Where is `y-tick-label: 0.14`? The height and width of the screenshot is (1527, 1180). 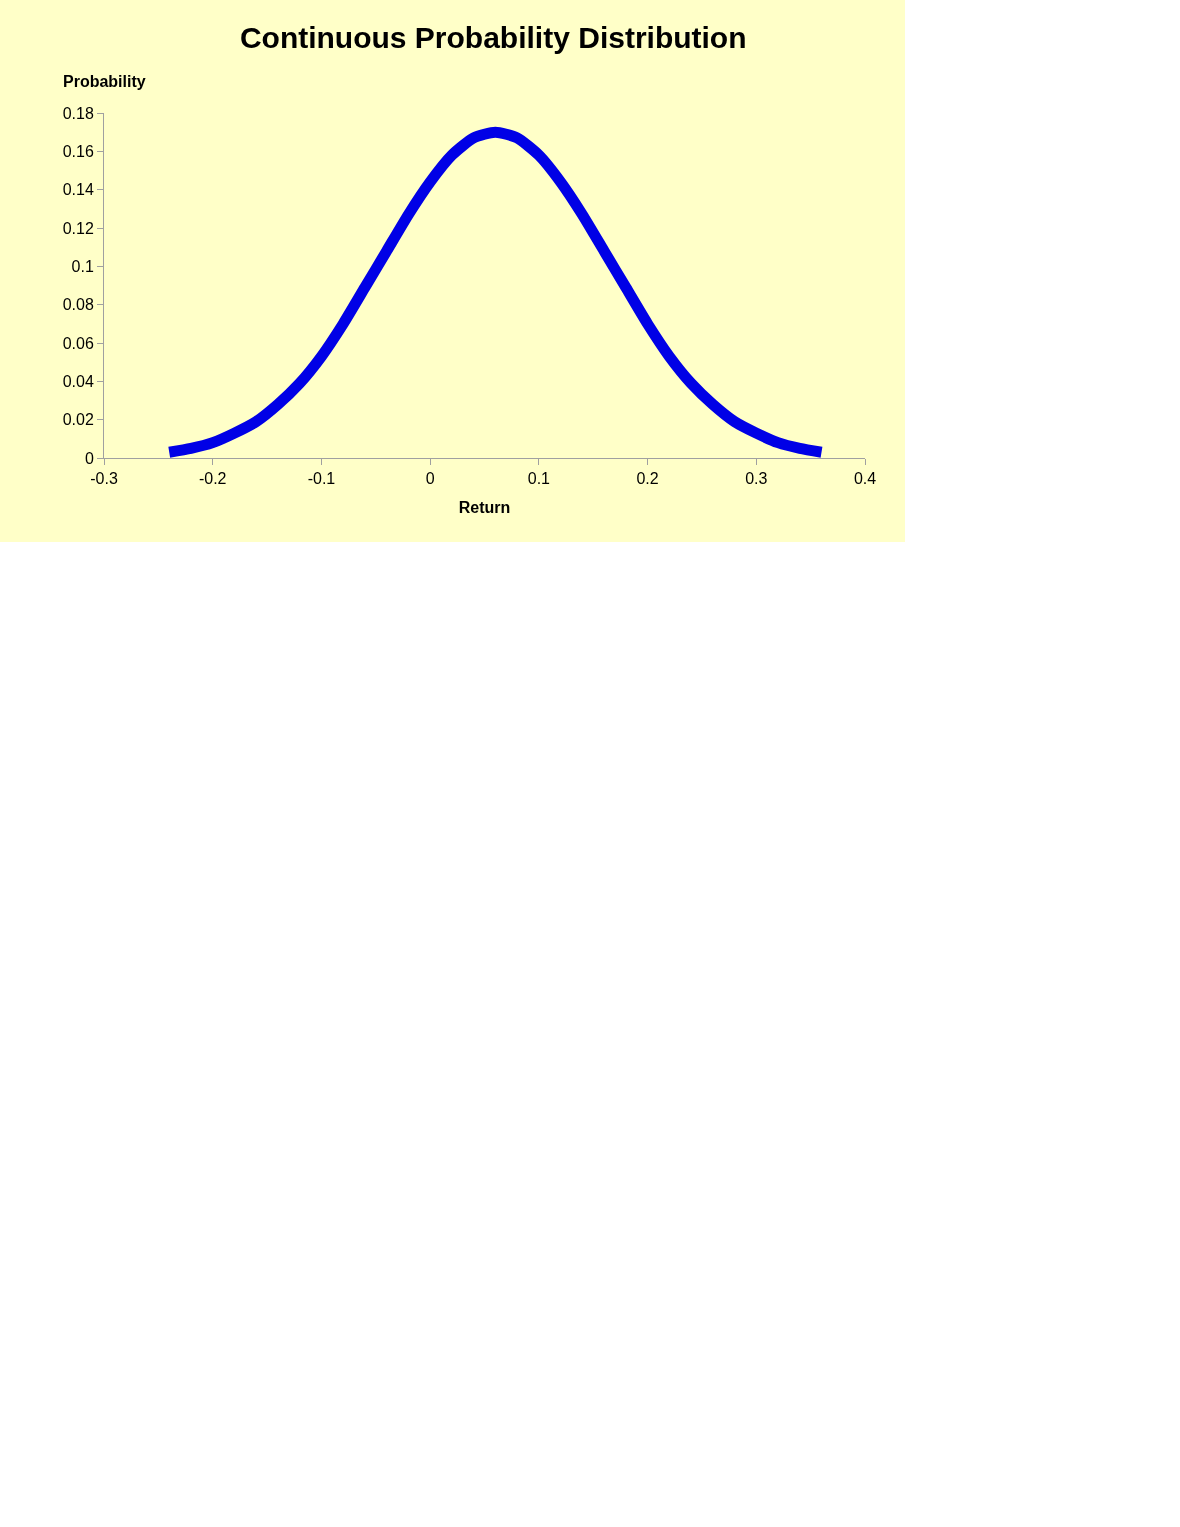
y-tick-label: 0.14 is located at coordinates (78, 190).